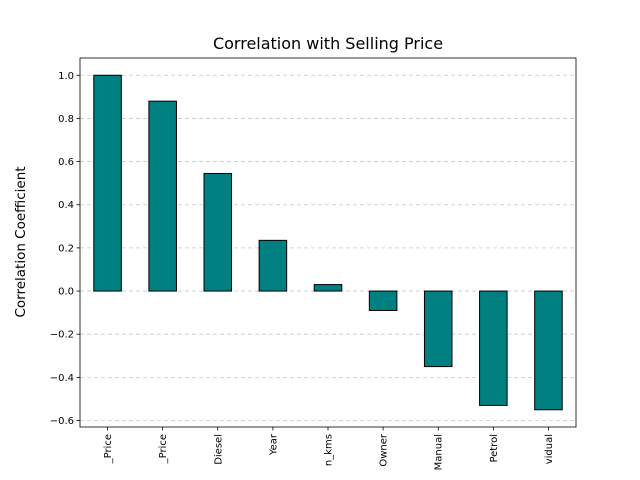 Image resolution: width=640 pixels, height=480 pixels. I want to click on y-tick-label: 0.6, so click(66, 162).